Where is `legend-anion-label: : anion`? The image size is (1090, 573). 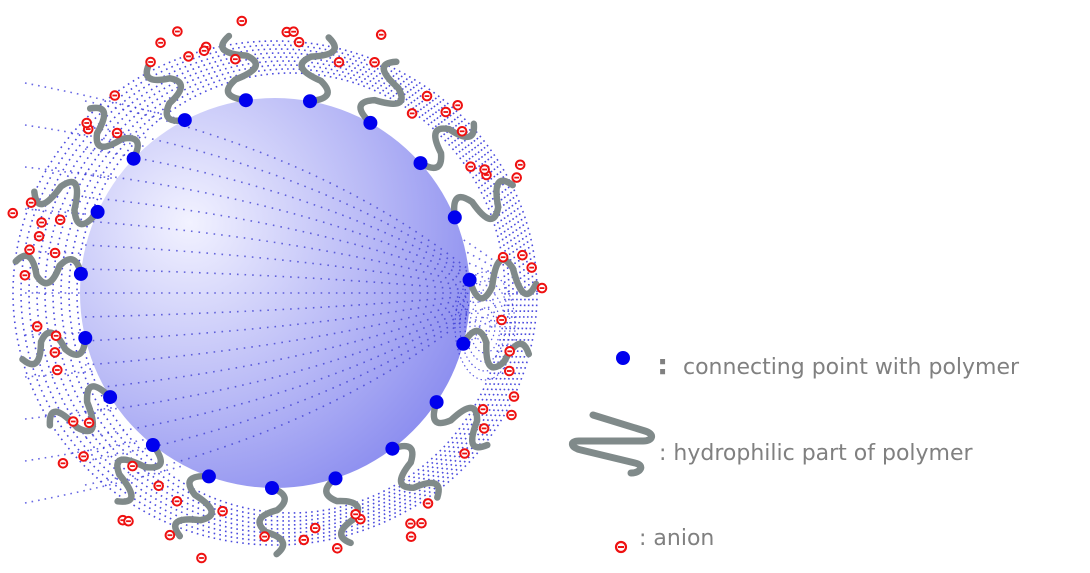
legend-anion-label: : anion is located at coordinates (677, 538).